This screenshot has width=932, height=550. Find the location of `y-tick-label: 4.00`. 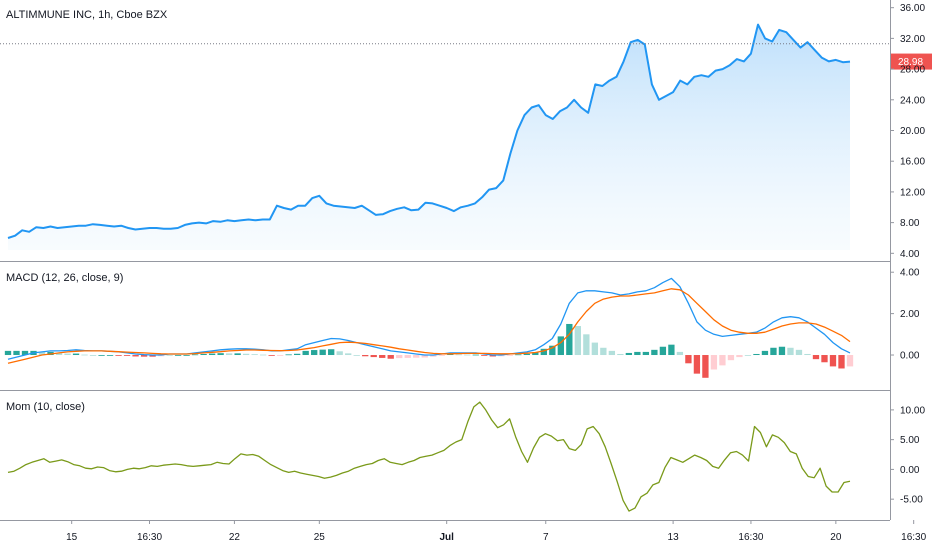

y-tick-label: 4.00 is located at coordinates (910, 254).